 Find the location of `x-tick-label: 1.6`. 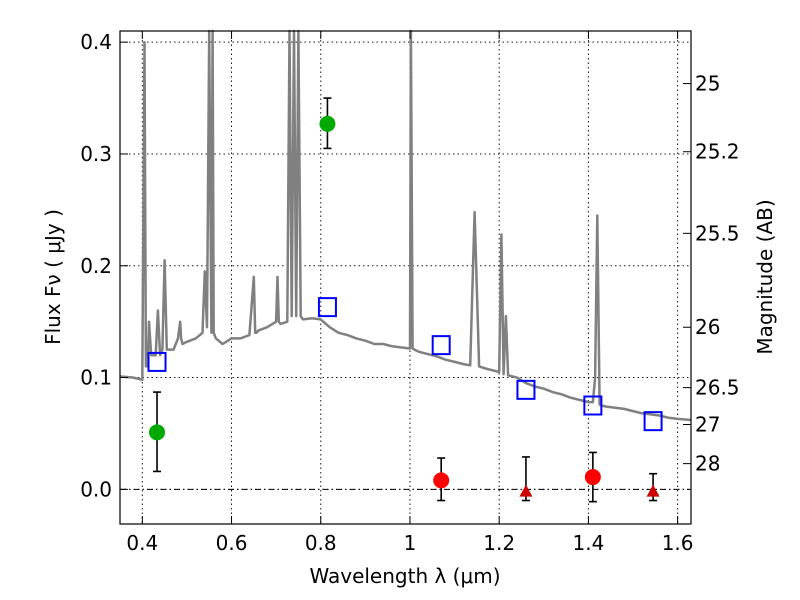

x-tick-label: 1.6 is located at coordinates (678, 543).